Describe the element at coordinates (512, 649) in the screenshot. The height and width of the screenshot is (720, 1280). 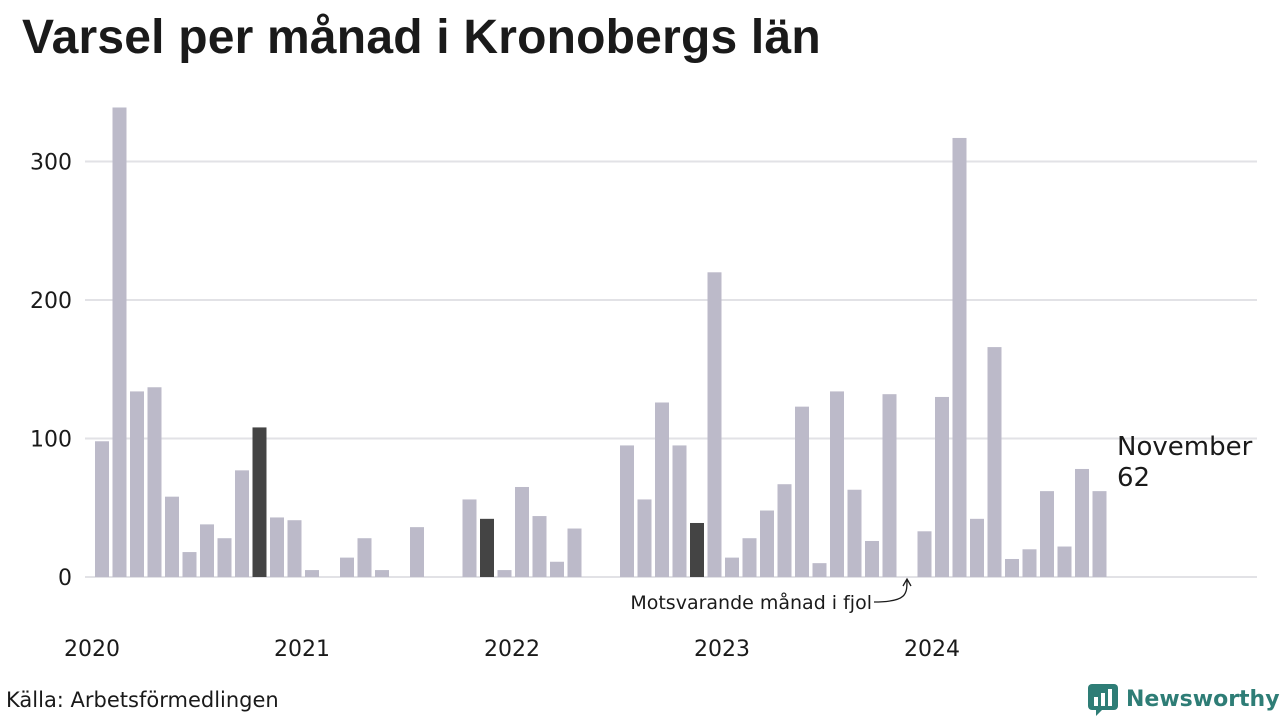
I see `x-tick-label: 2022` at that location.